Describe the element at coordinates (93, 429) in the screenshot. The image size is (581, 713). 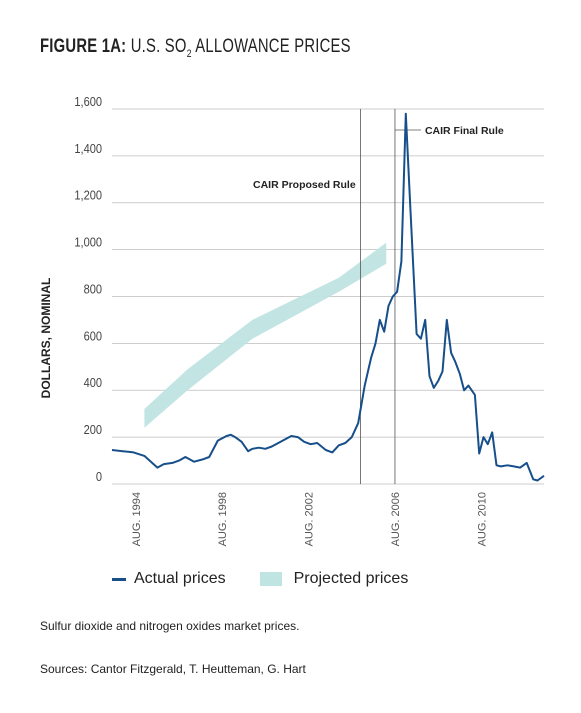
I see `y-tick-label: 200` at that location.